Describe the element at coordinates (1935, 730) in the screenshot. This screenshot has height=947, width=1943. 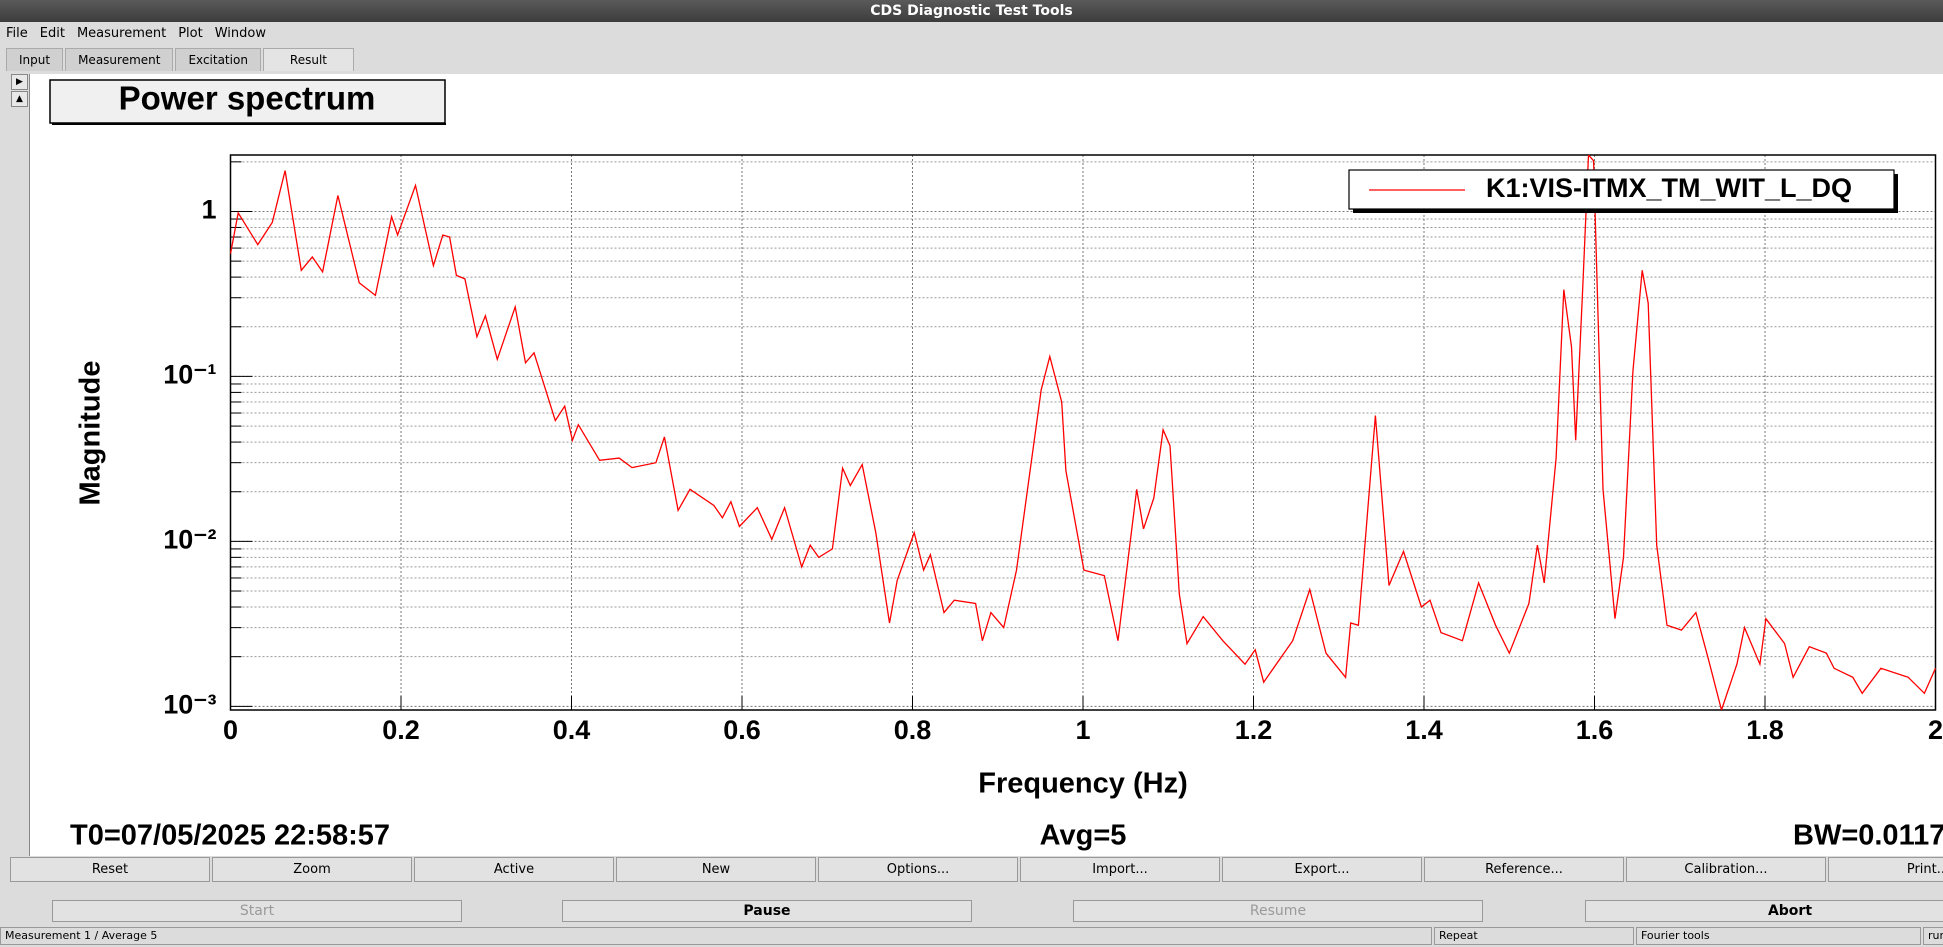
I see `x-tick-label: 2` at that location.